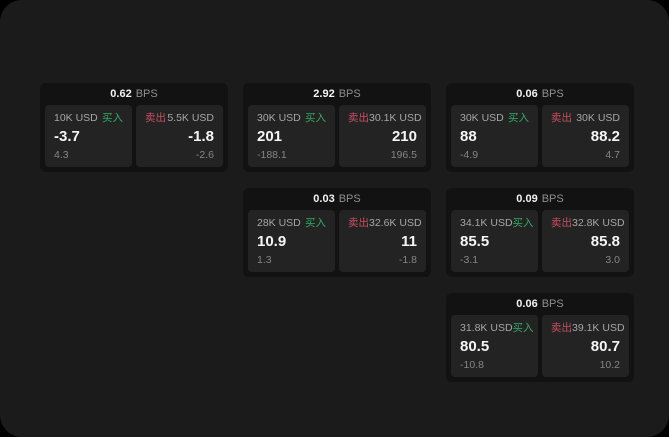  What do you see at coordinates (337, 94) in the screenshot?
I see `card-header: 2.92 BPS` at bounding box center [337, 94].